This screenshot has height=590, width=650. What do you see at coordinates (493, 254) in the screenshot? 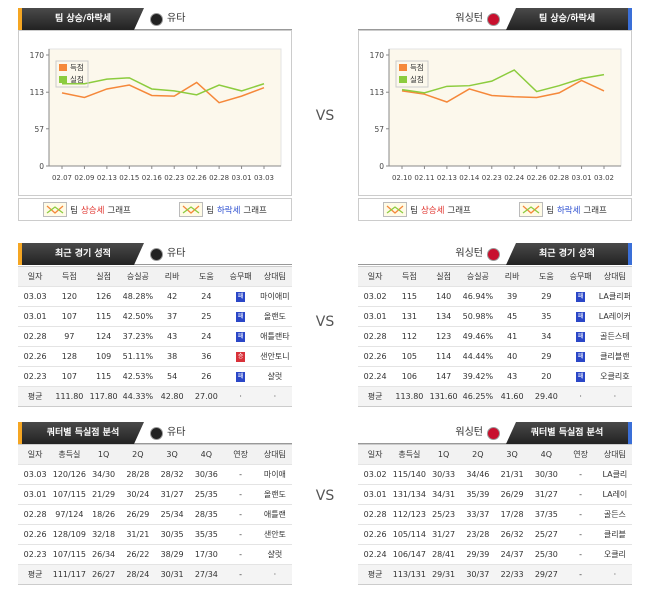
I see `team-logo` at bounding box center [493, 254].